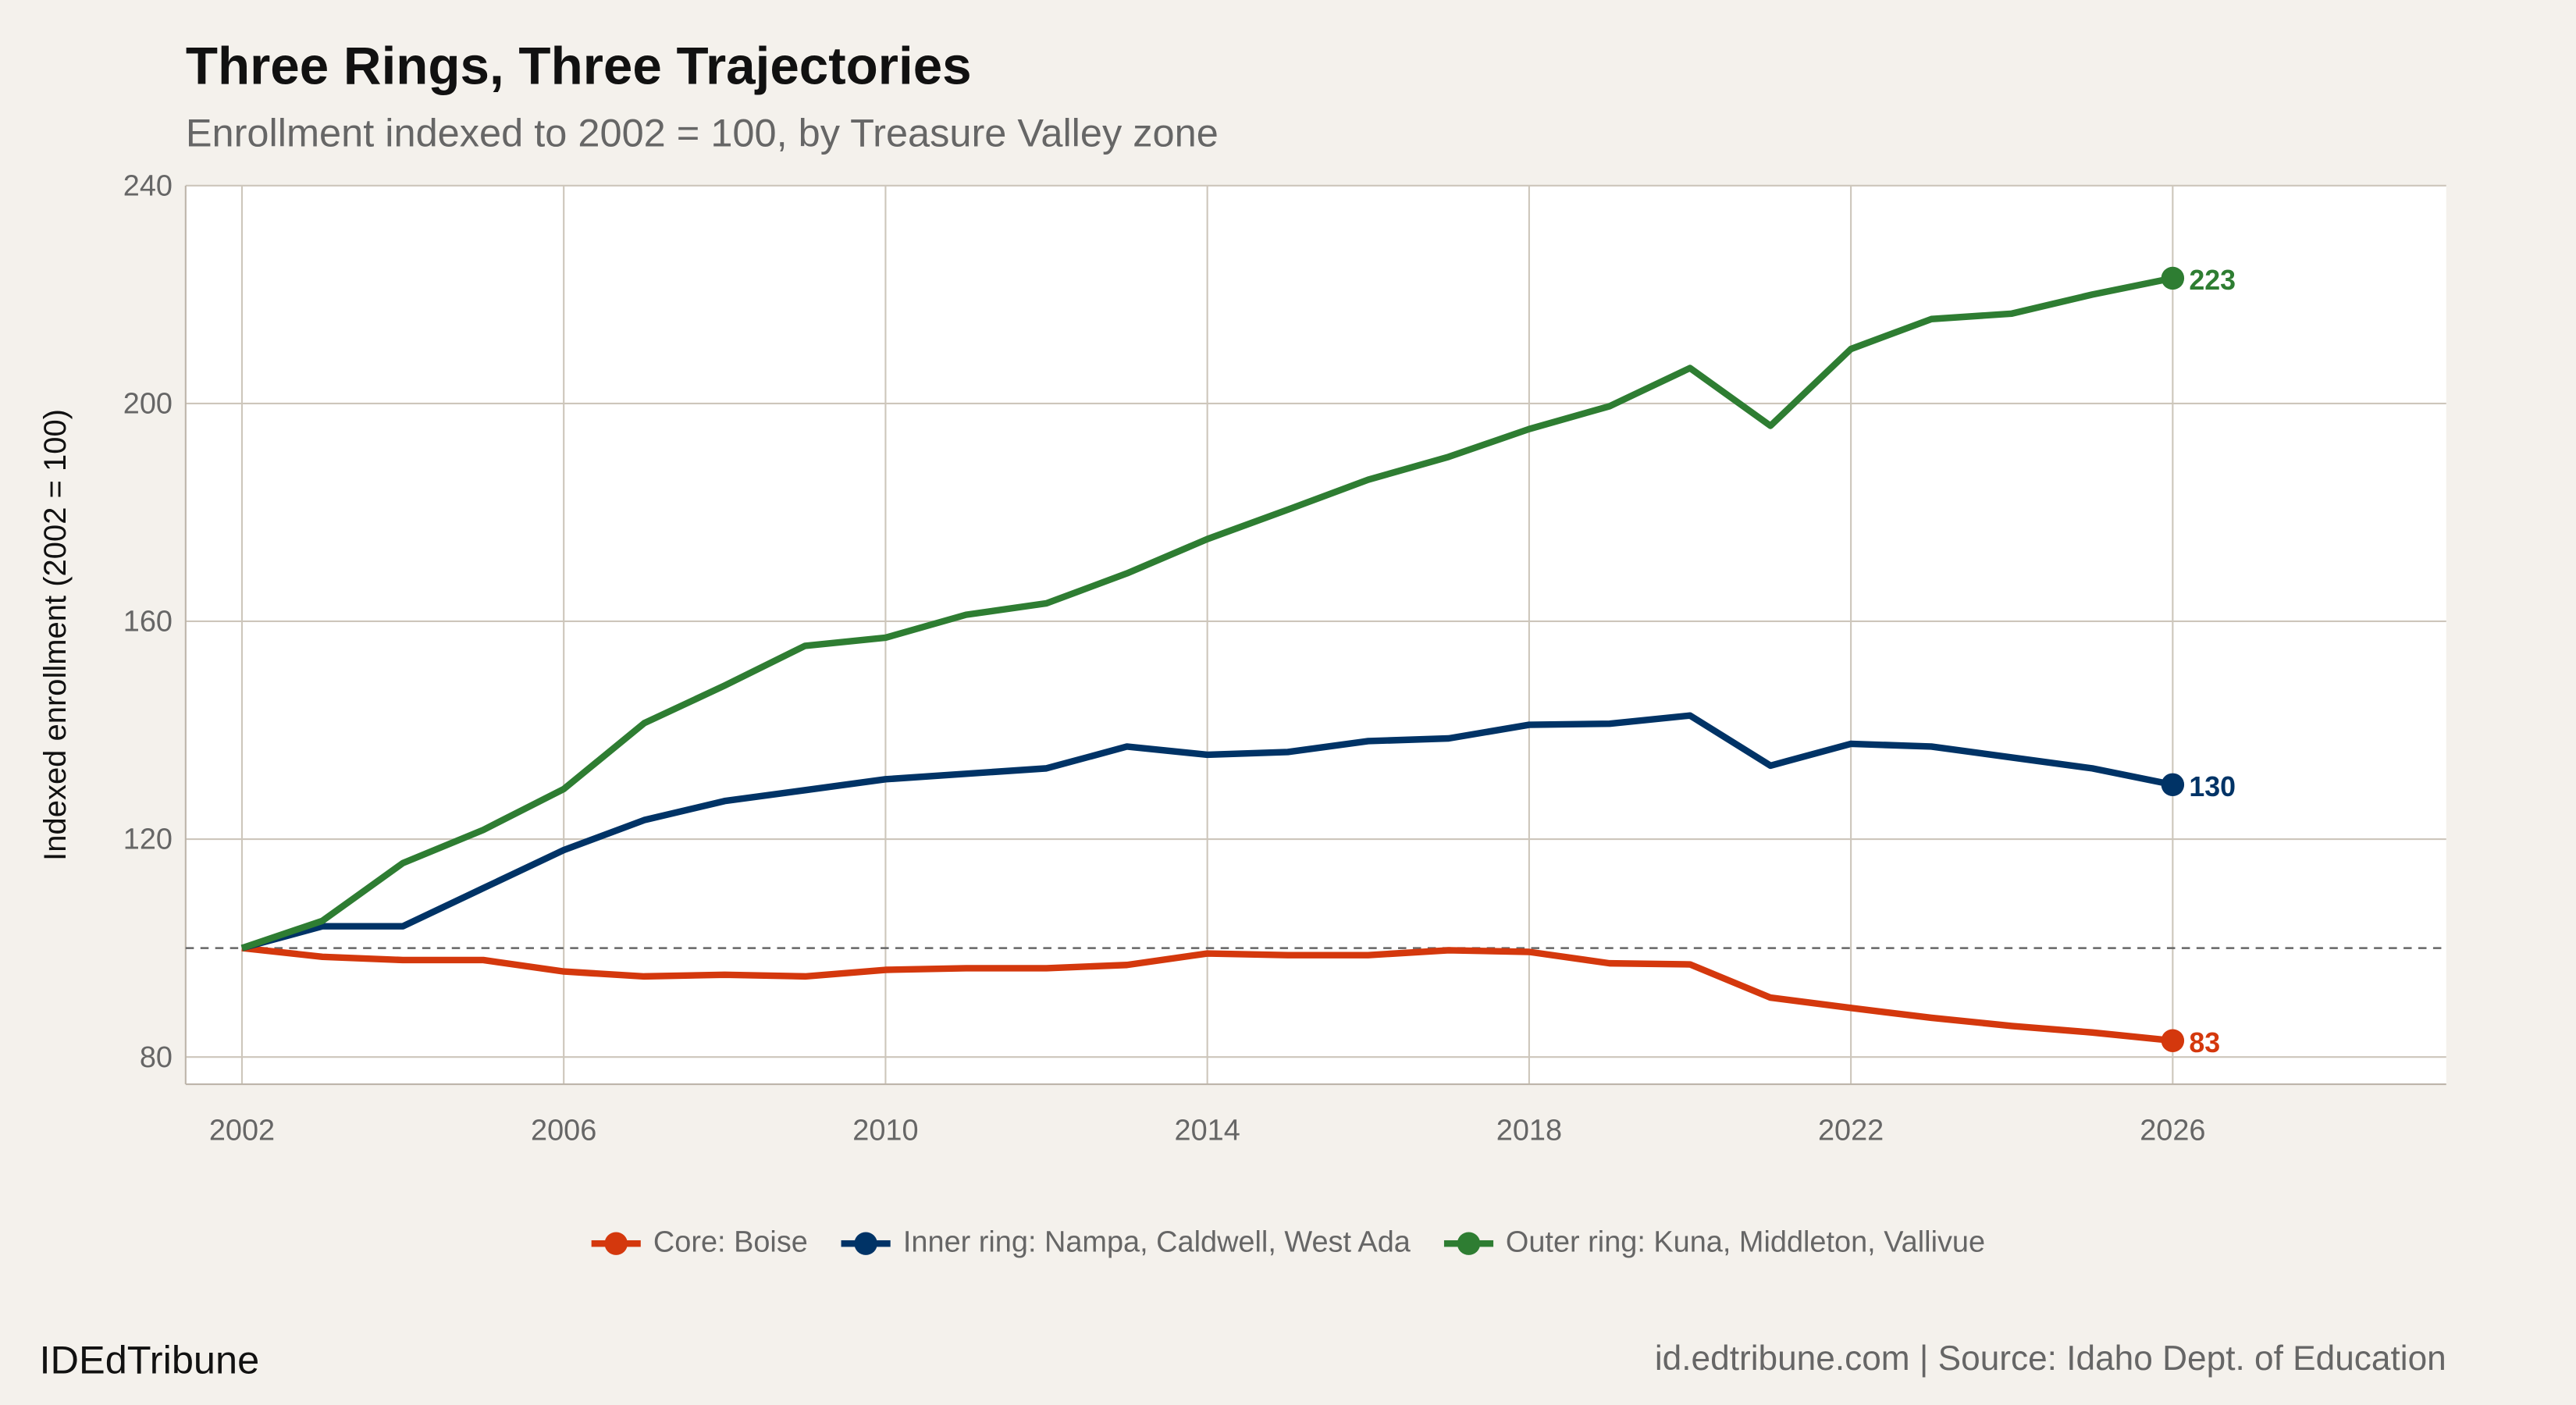  What do you see at coordinates (2212, 280) in the screenshot?
I see `series-end-label-2: 223` at bounding box center [2212, 280].